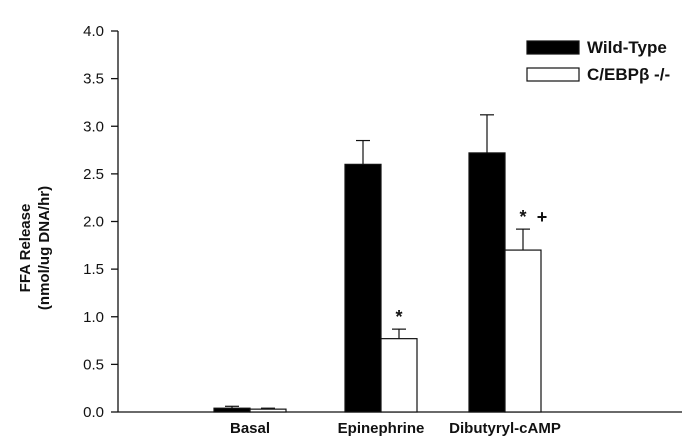 Image resolution: width=700 pixels, height=439 pixels. What do you see at coordinates (553, 47) in the screenshot?
I see `legend-swatch-wild-type` at bounding box center [553, 47].